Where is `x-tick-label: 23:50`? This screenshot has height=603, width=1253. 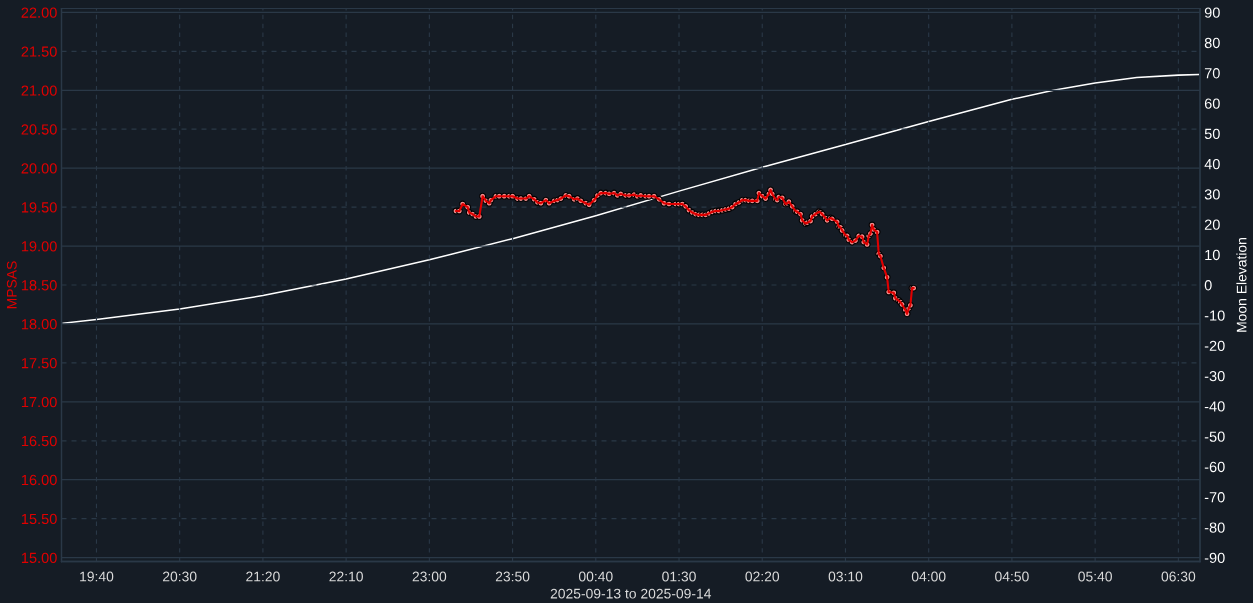
x-tick-label: 23:50 is located at coordinates (512, 576).